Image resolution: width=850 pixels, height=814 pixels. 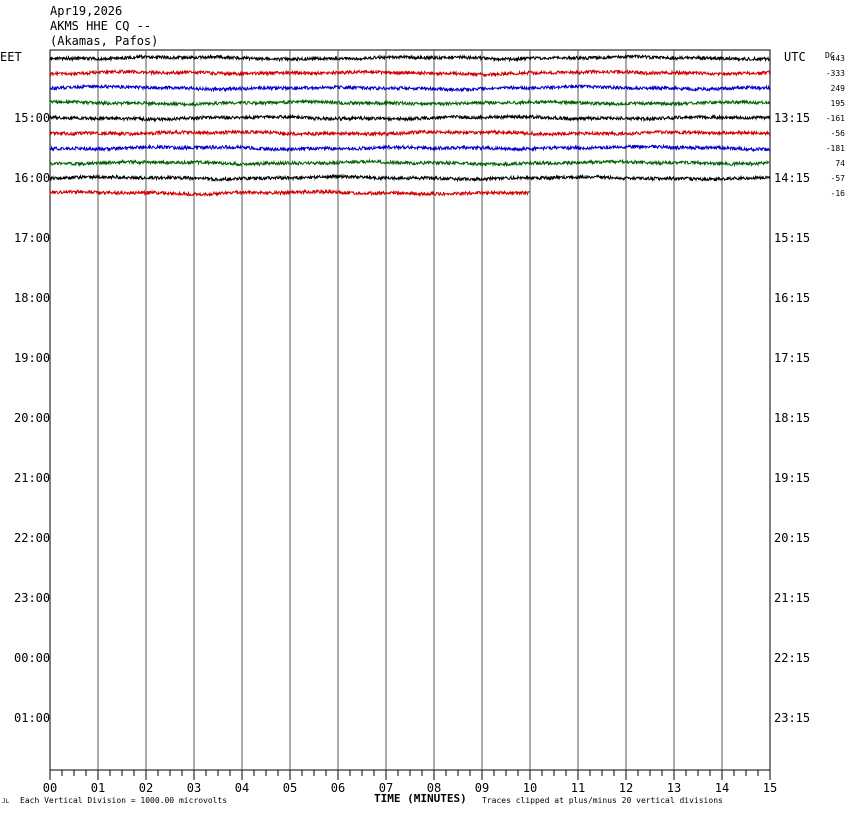 What do you see at coordinates (792, 238) in the screenshot?
I see `right-hour-label: 15:15` at bounding box center [792, 238].